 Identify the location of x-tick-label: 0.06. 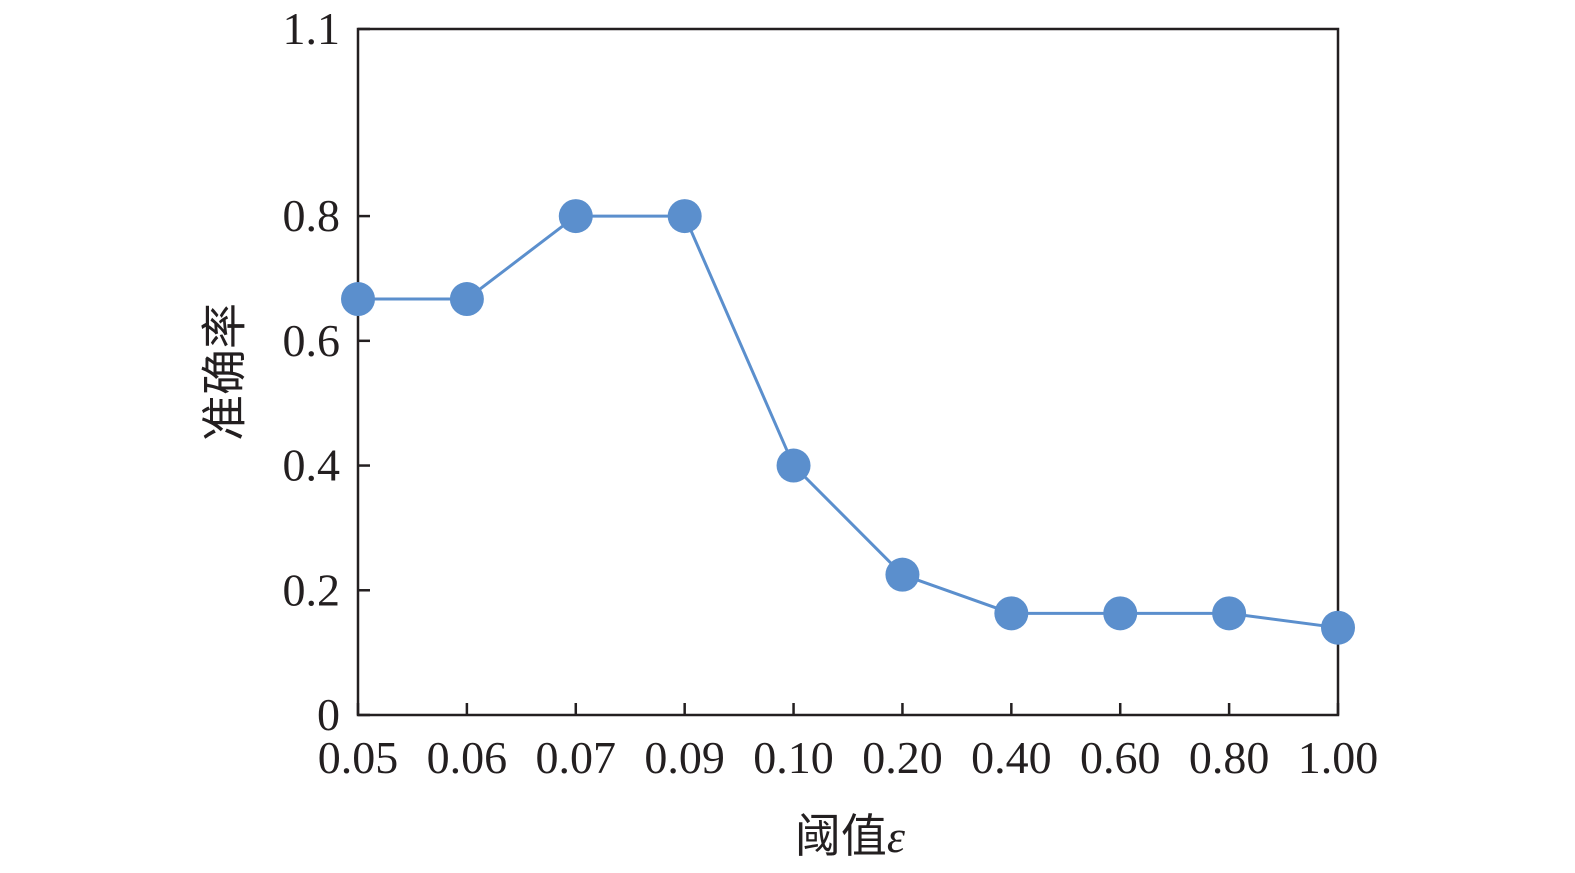
(467, 757).